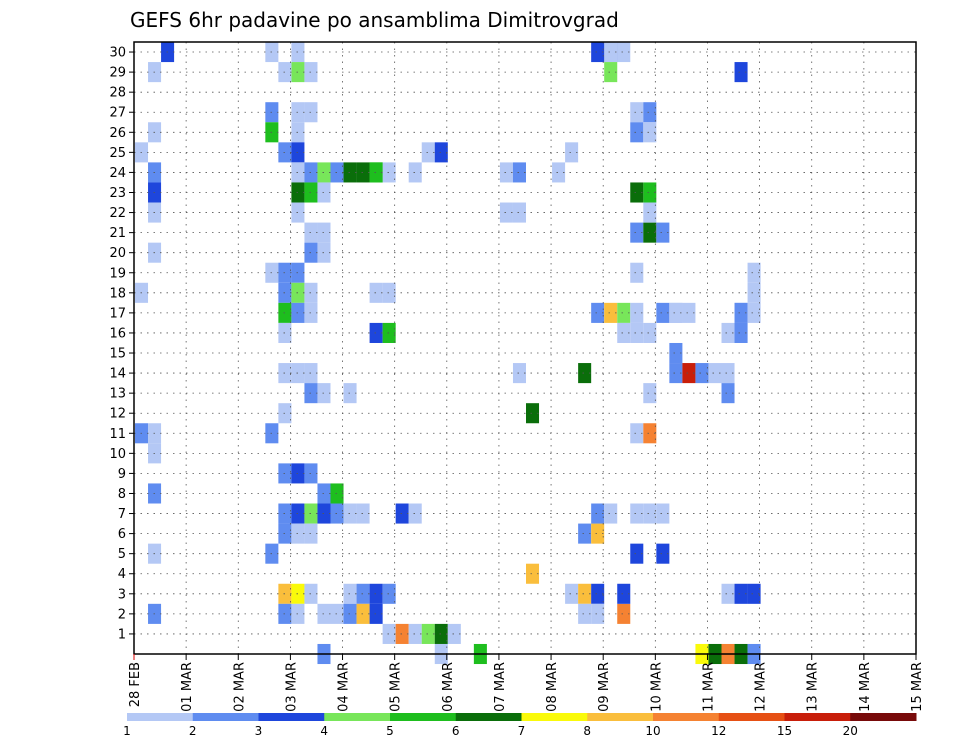  I want to click on y-tick-label: 20, so click(117, 253).